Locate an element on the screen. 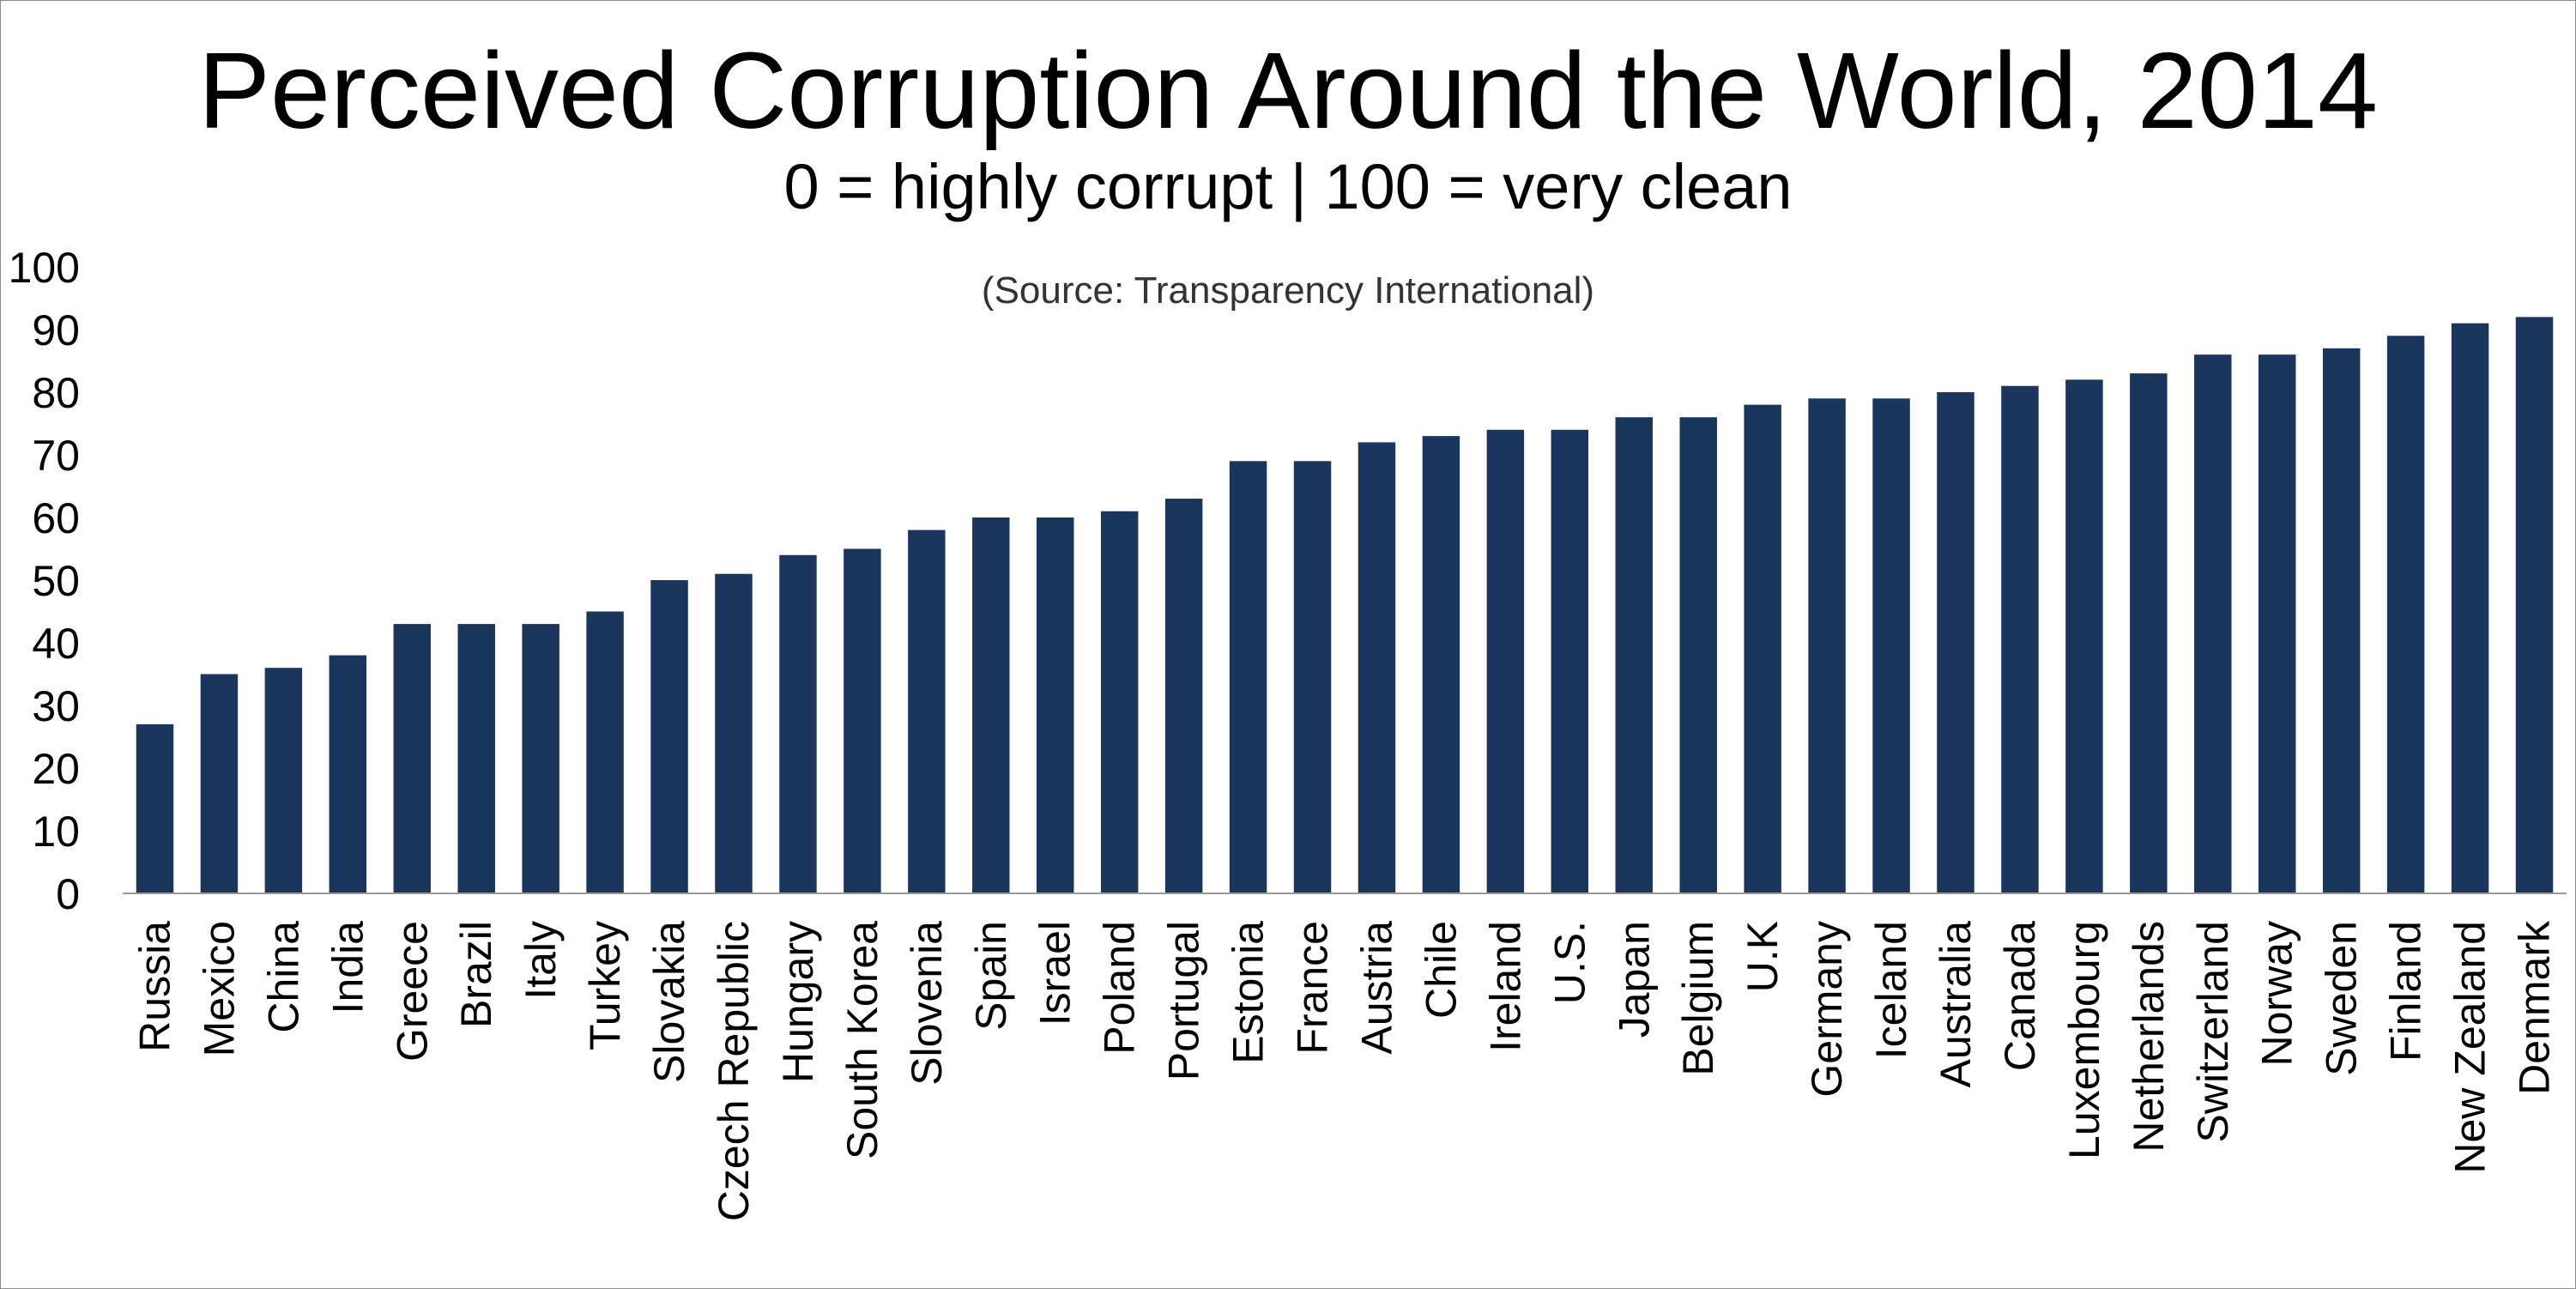 This screenshot has width=2576, height=1289. x-tick-label: Denmark is located at coordinates (2535, 1007).